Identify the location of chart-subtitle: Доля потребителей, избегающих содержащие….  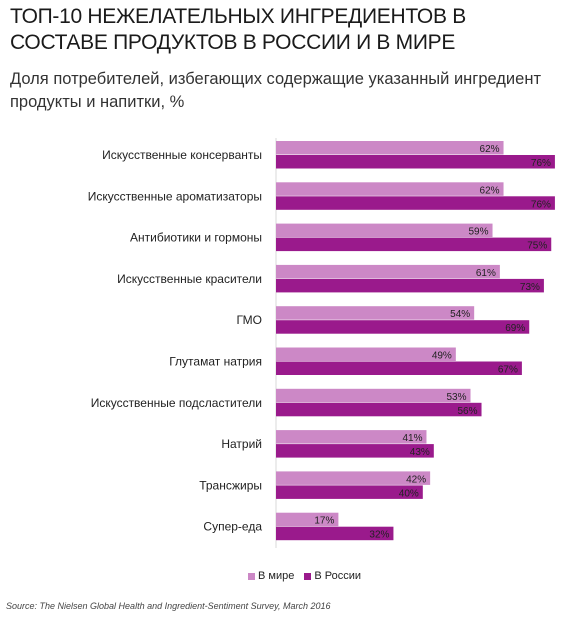
(275, 90).